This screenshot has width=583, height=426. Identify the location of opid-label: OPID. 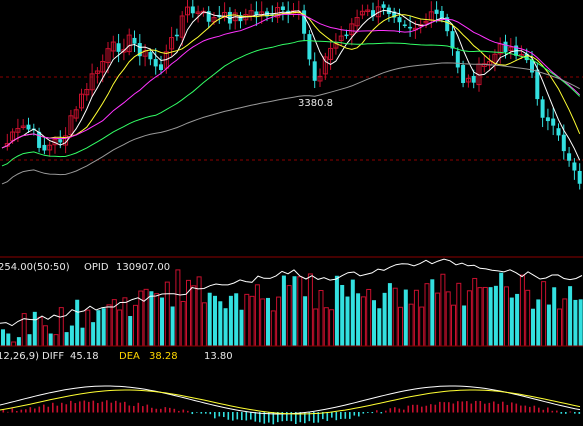
(96, 267).